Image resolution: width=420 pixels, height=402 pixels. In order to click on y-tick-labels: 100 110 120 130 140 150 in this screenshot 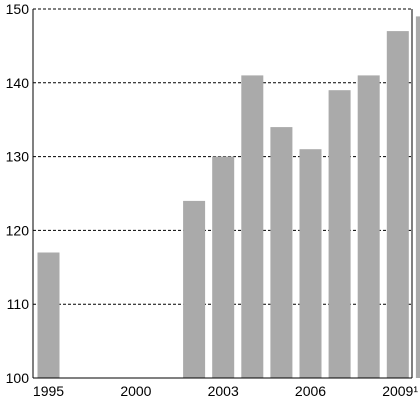, I will do `click(18, 193)`.